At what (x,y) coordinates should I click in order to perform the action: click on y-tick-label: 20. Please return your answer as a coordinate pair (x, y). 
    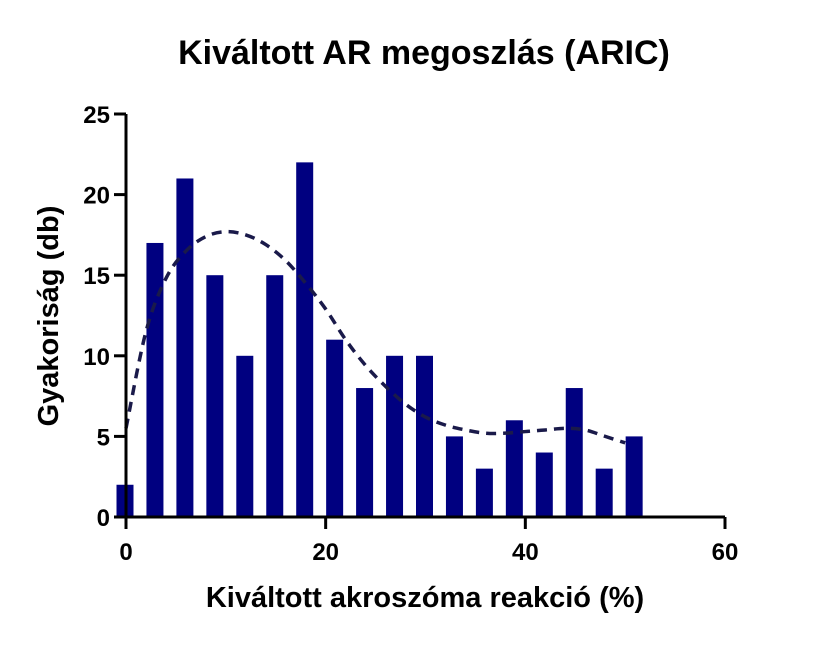
    Looking at the image, I should click on (96, 196).